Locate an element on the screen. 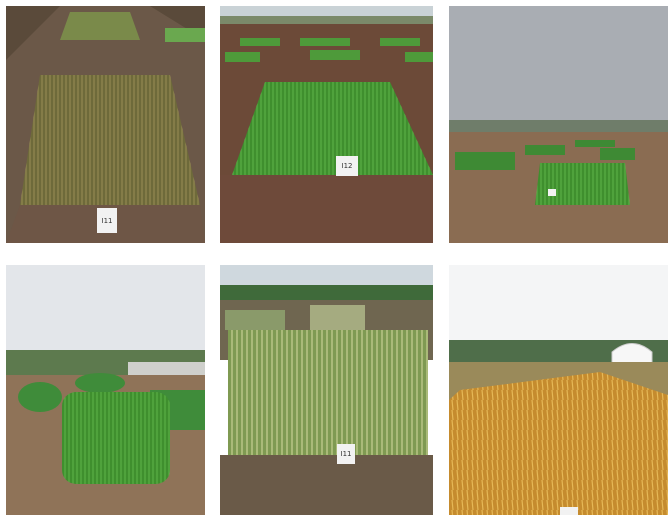 The width and height of the screenshot is (669, 515). photo-1: I11 is located at coordinates (105, 124).